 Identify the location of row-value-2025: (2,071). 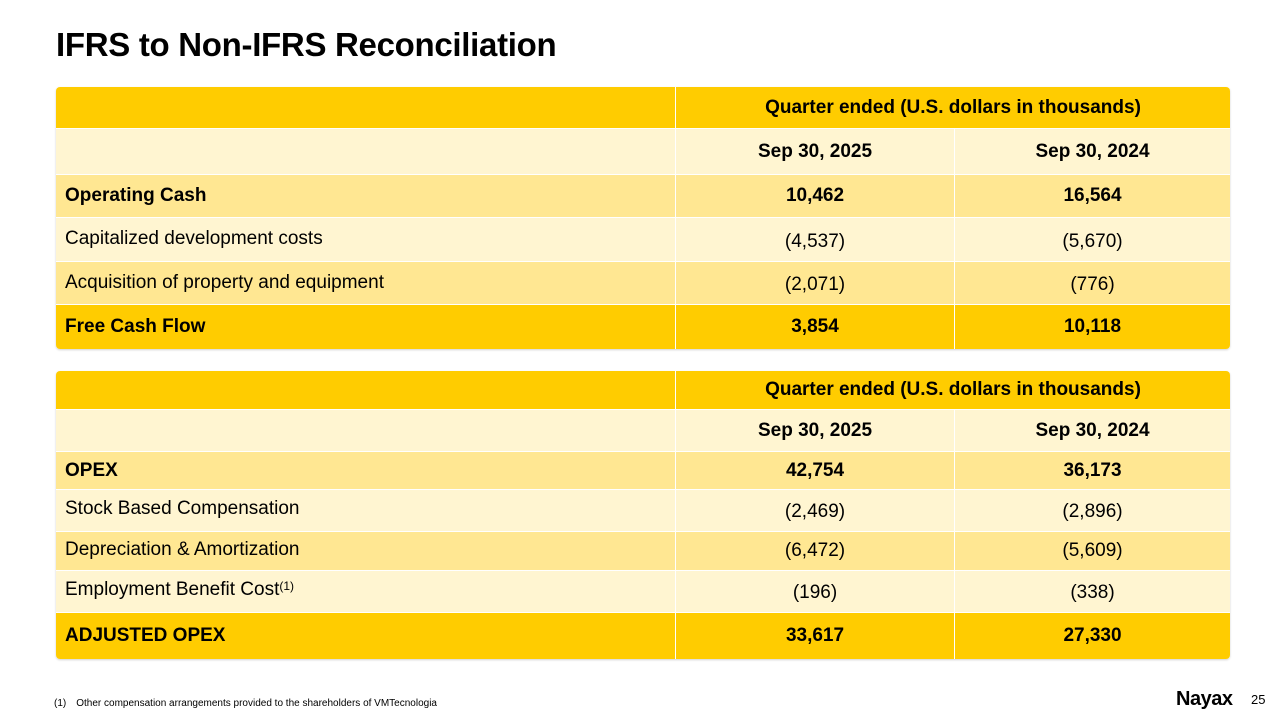
(815, 283).